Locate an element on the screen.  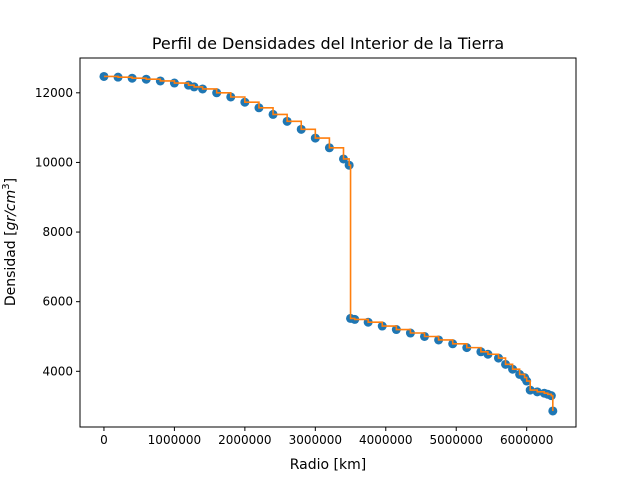
x-axis-label: Radio [km] is located at coordinates (328, 465).